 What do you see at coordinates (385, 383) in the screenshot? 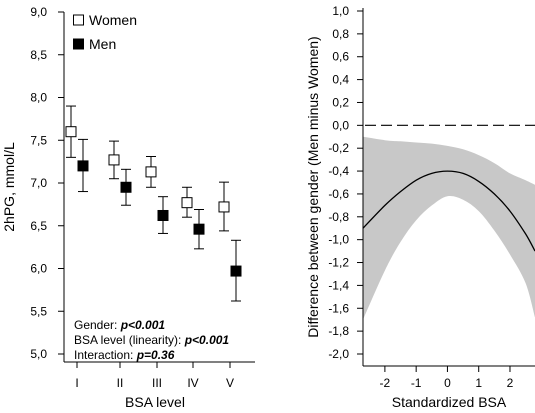
I see `right-x-tick-label: -2` at bounding box center [385, 383].